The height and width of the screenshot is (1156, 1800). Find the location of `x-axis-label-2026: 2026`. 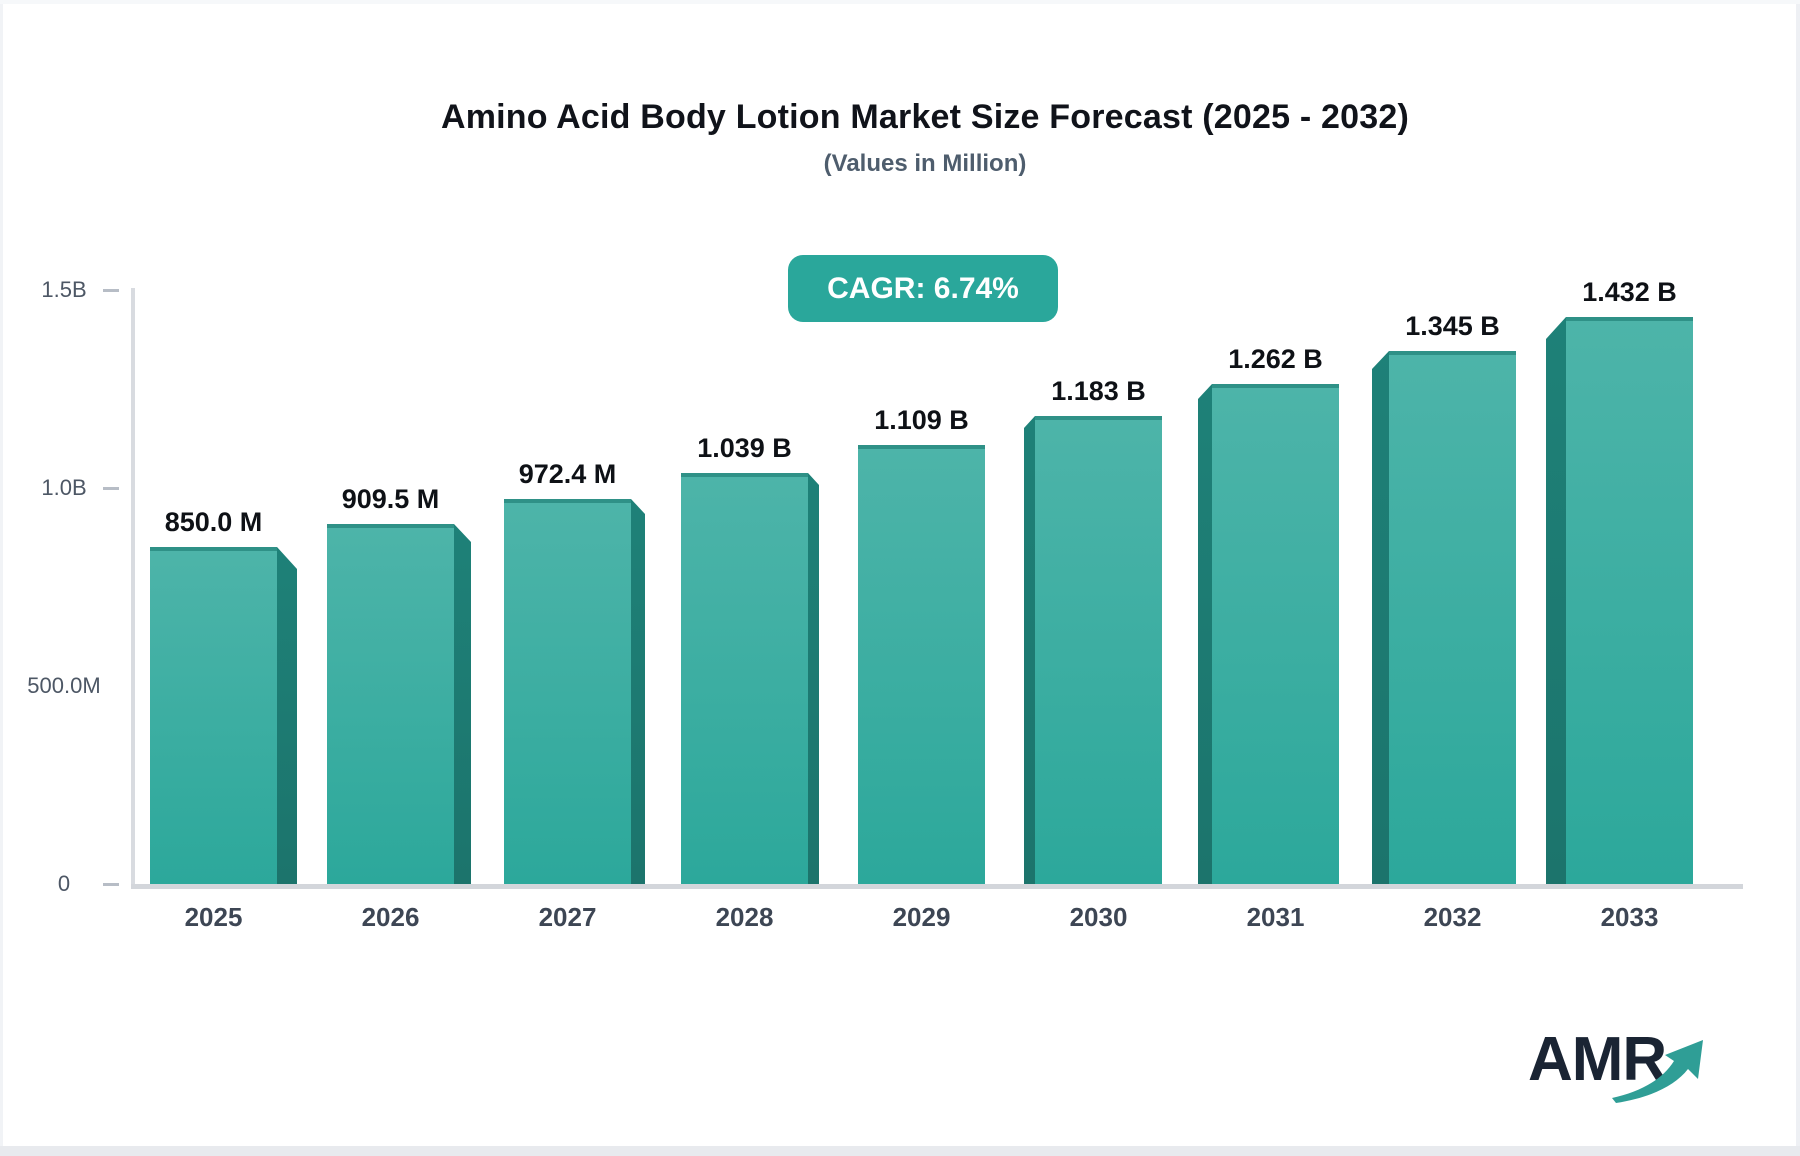

x-axis-label-2026: 2026 is located at coordinates (390, 917).